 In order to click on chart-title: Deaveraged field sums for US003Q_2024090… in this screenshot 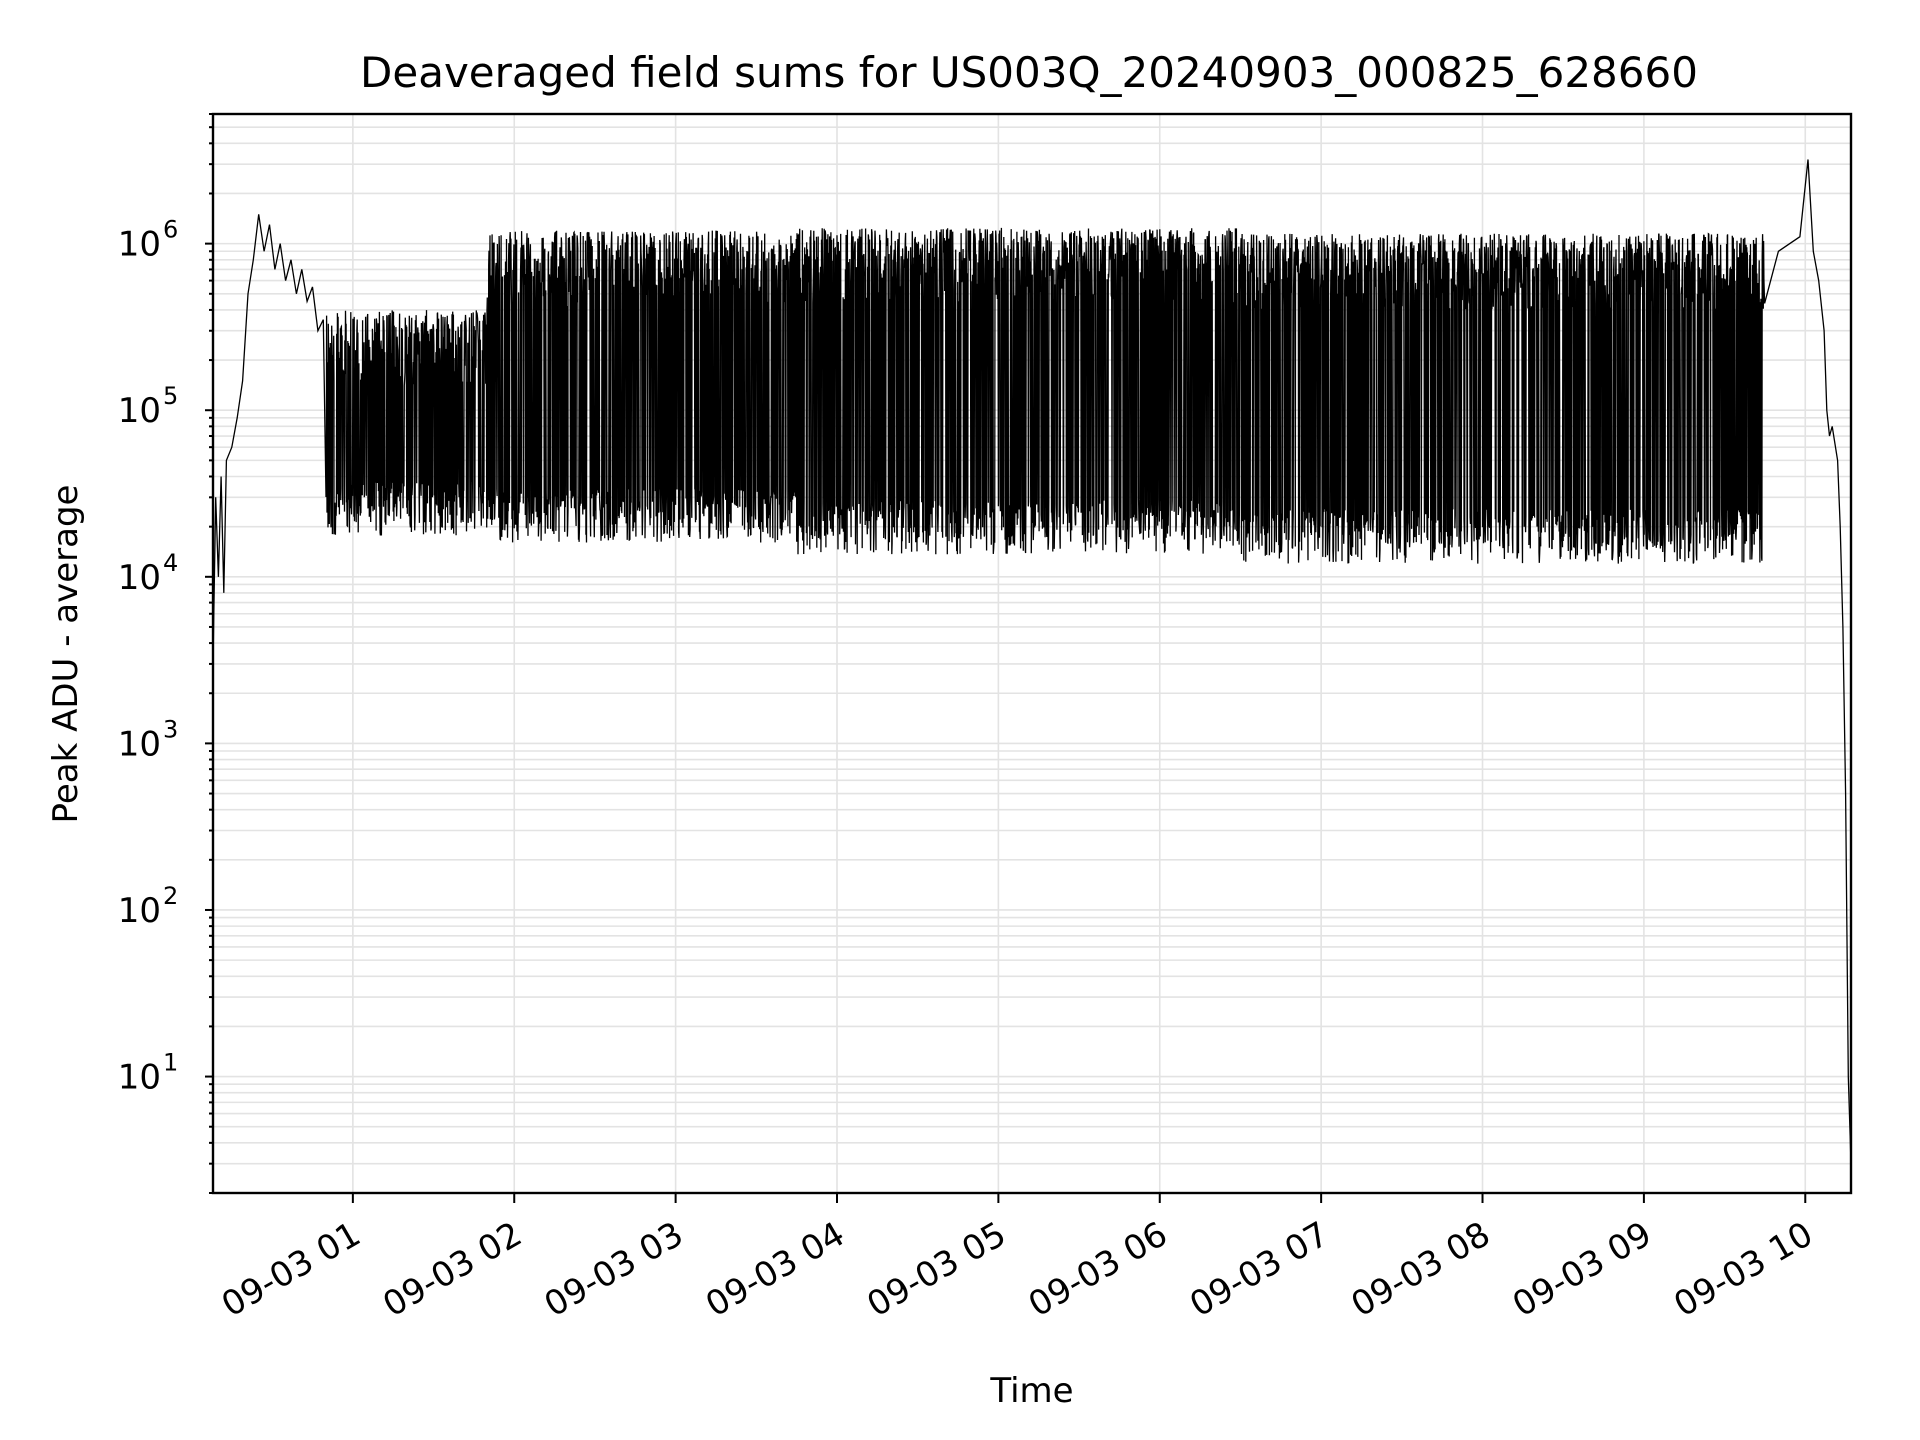, I will do `click(1029, 72)`.